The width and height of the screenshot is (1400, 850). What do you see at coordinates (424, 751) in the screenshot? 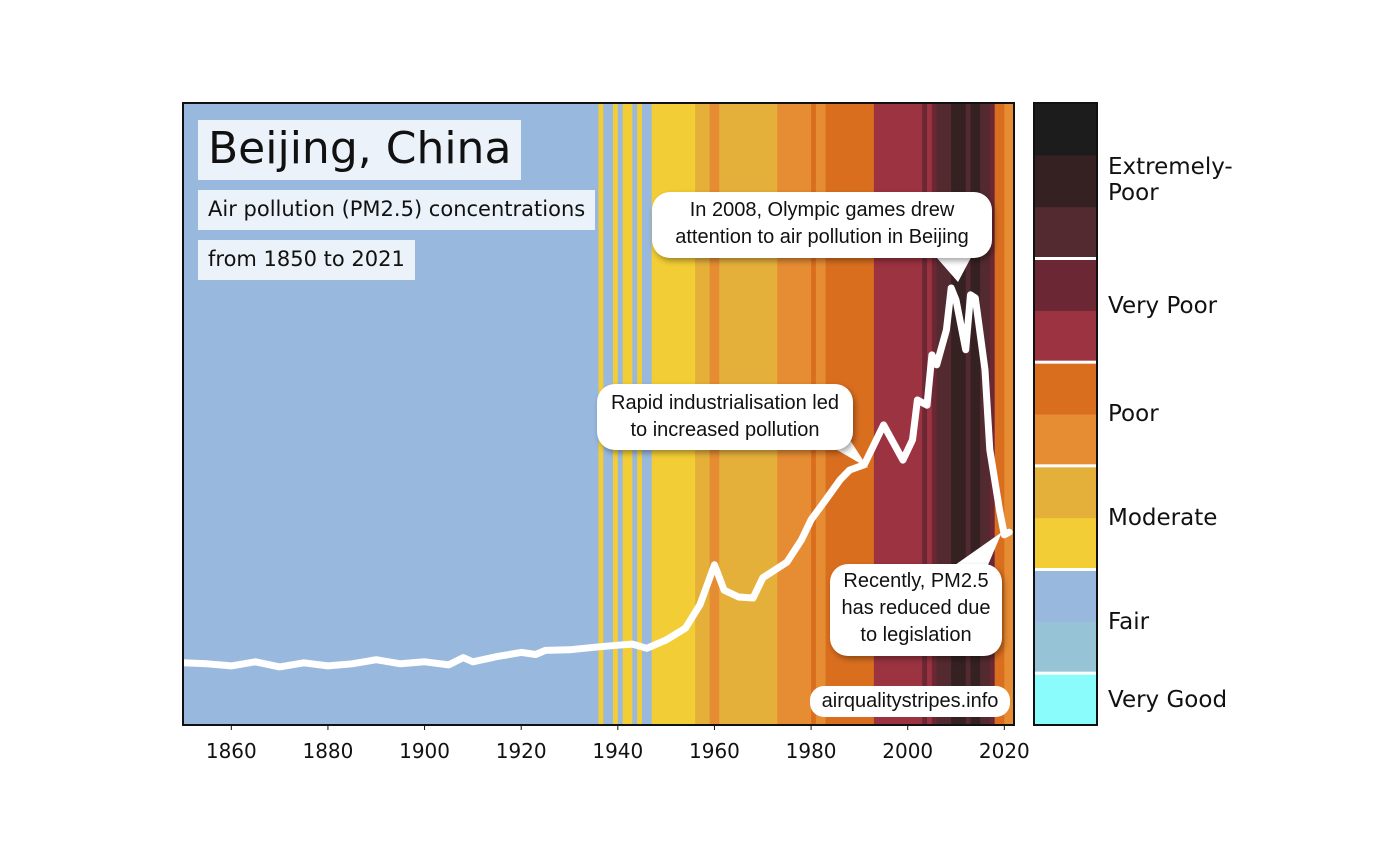
I see `x-tick-label: 1900` at bounding box center [424, 751].